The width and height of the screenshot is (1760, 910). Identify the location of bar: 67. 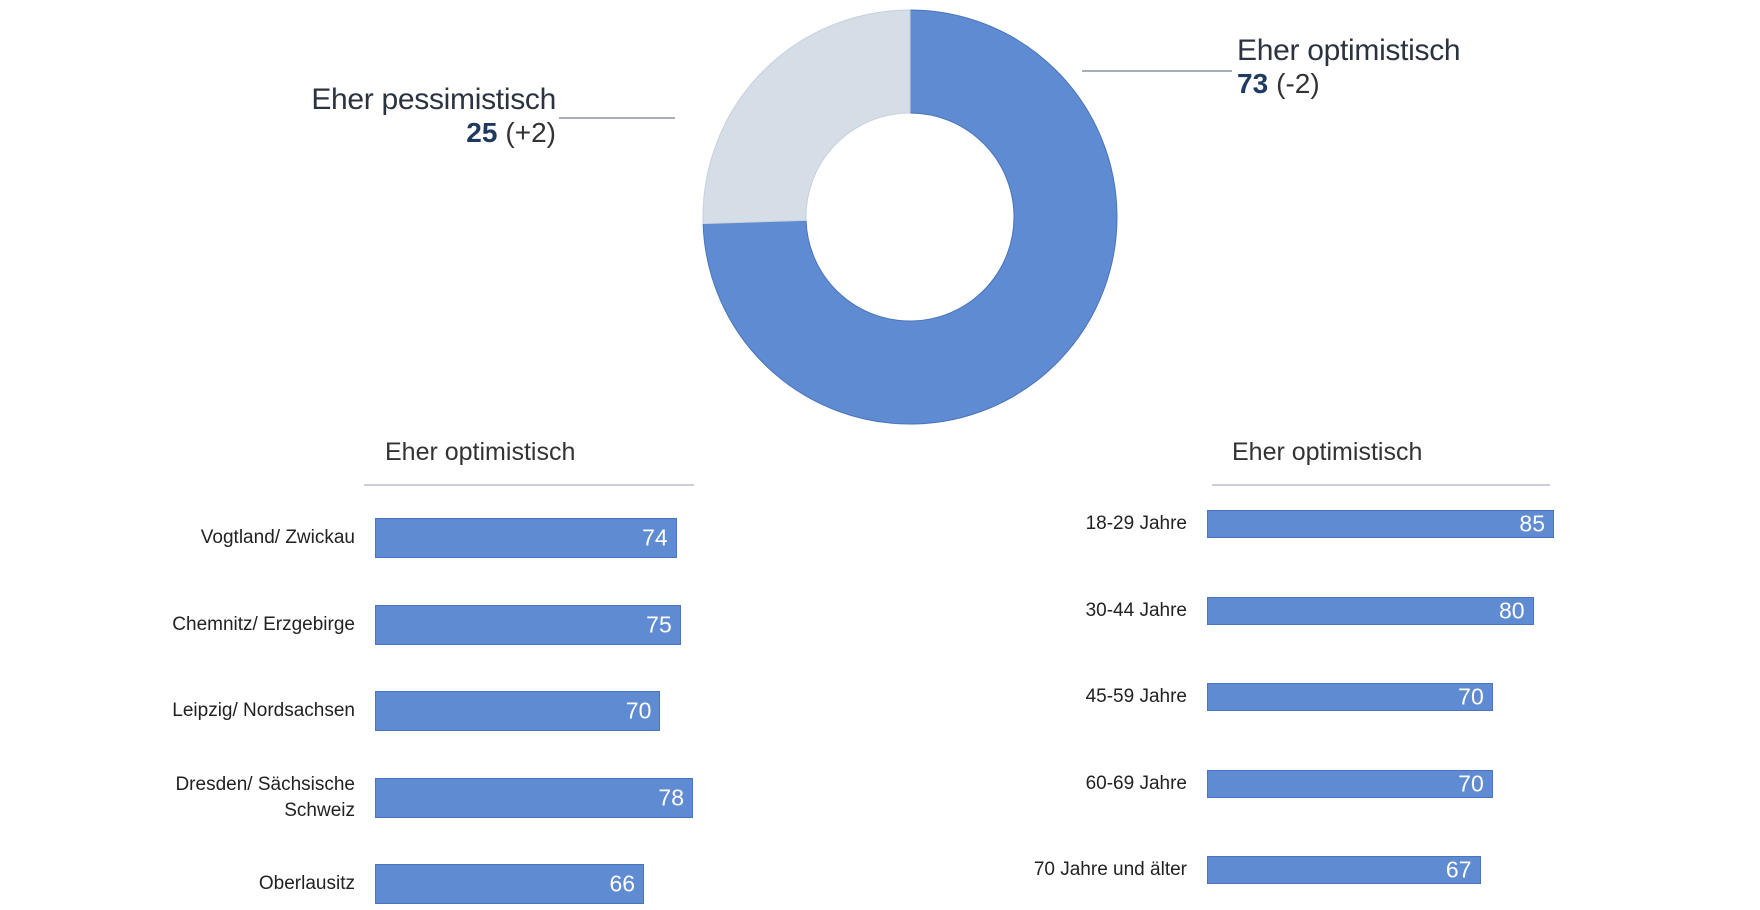
(1344, 870).